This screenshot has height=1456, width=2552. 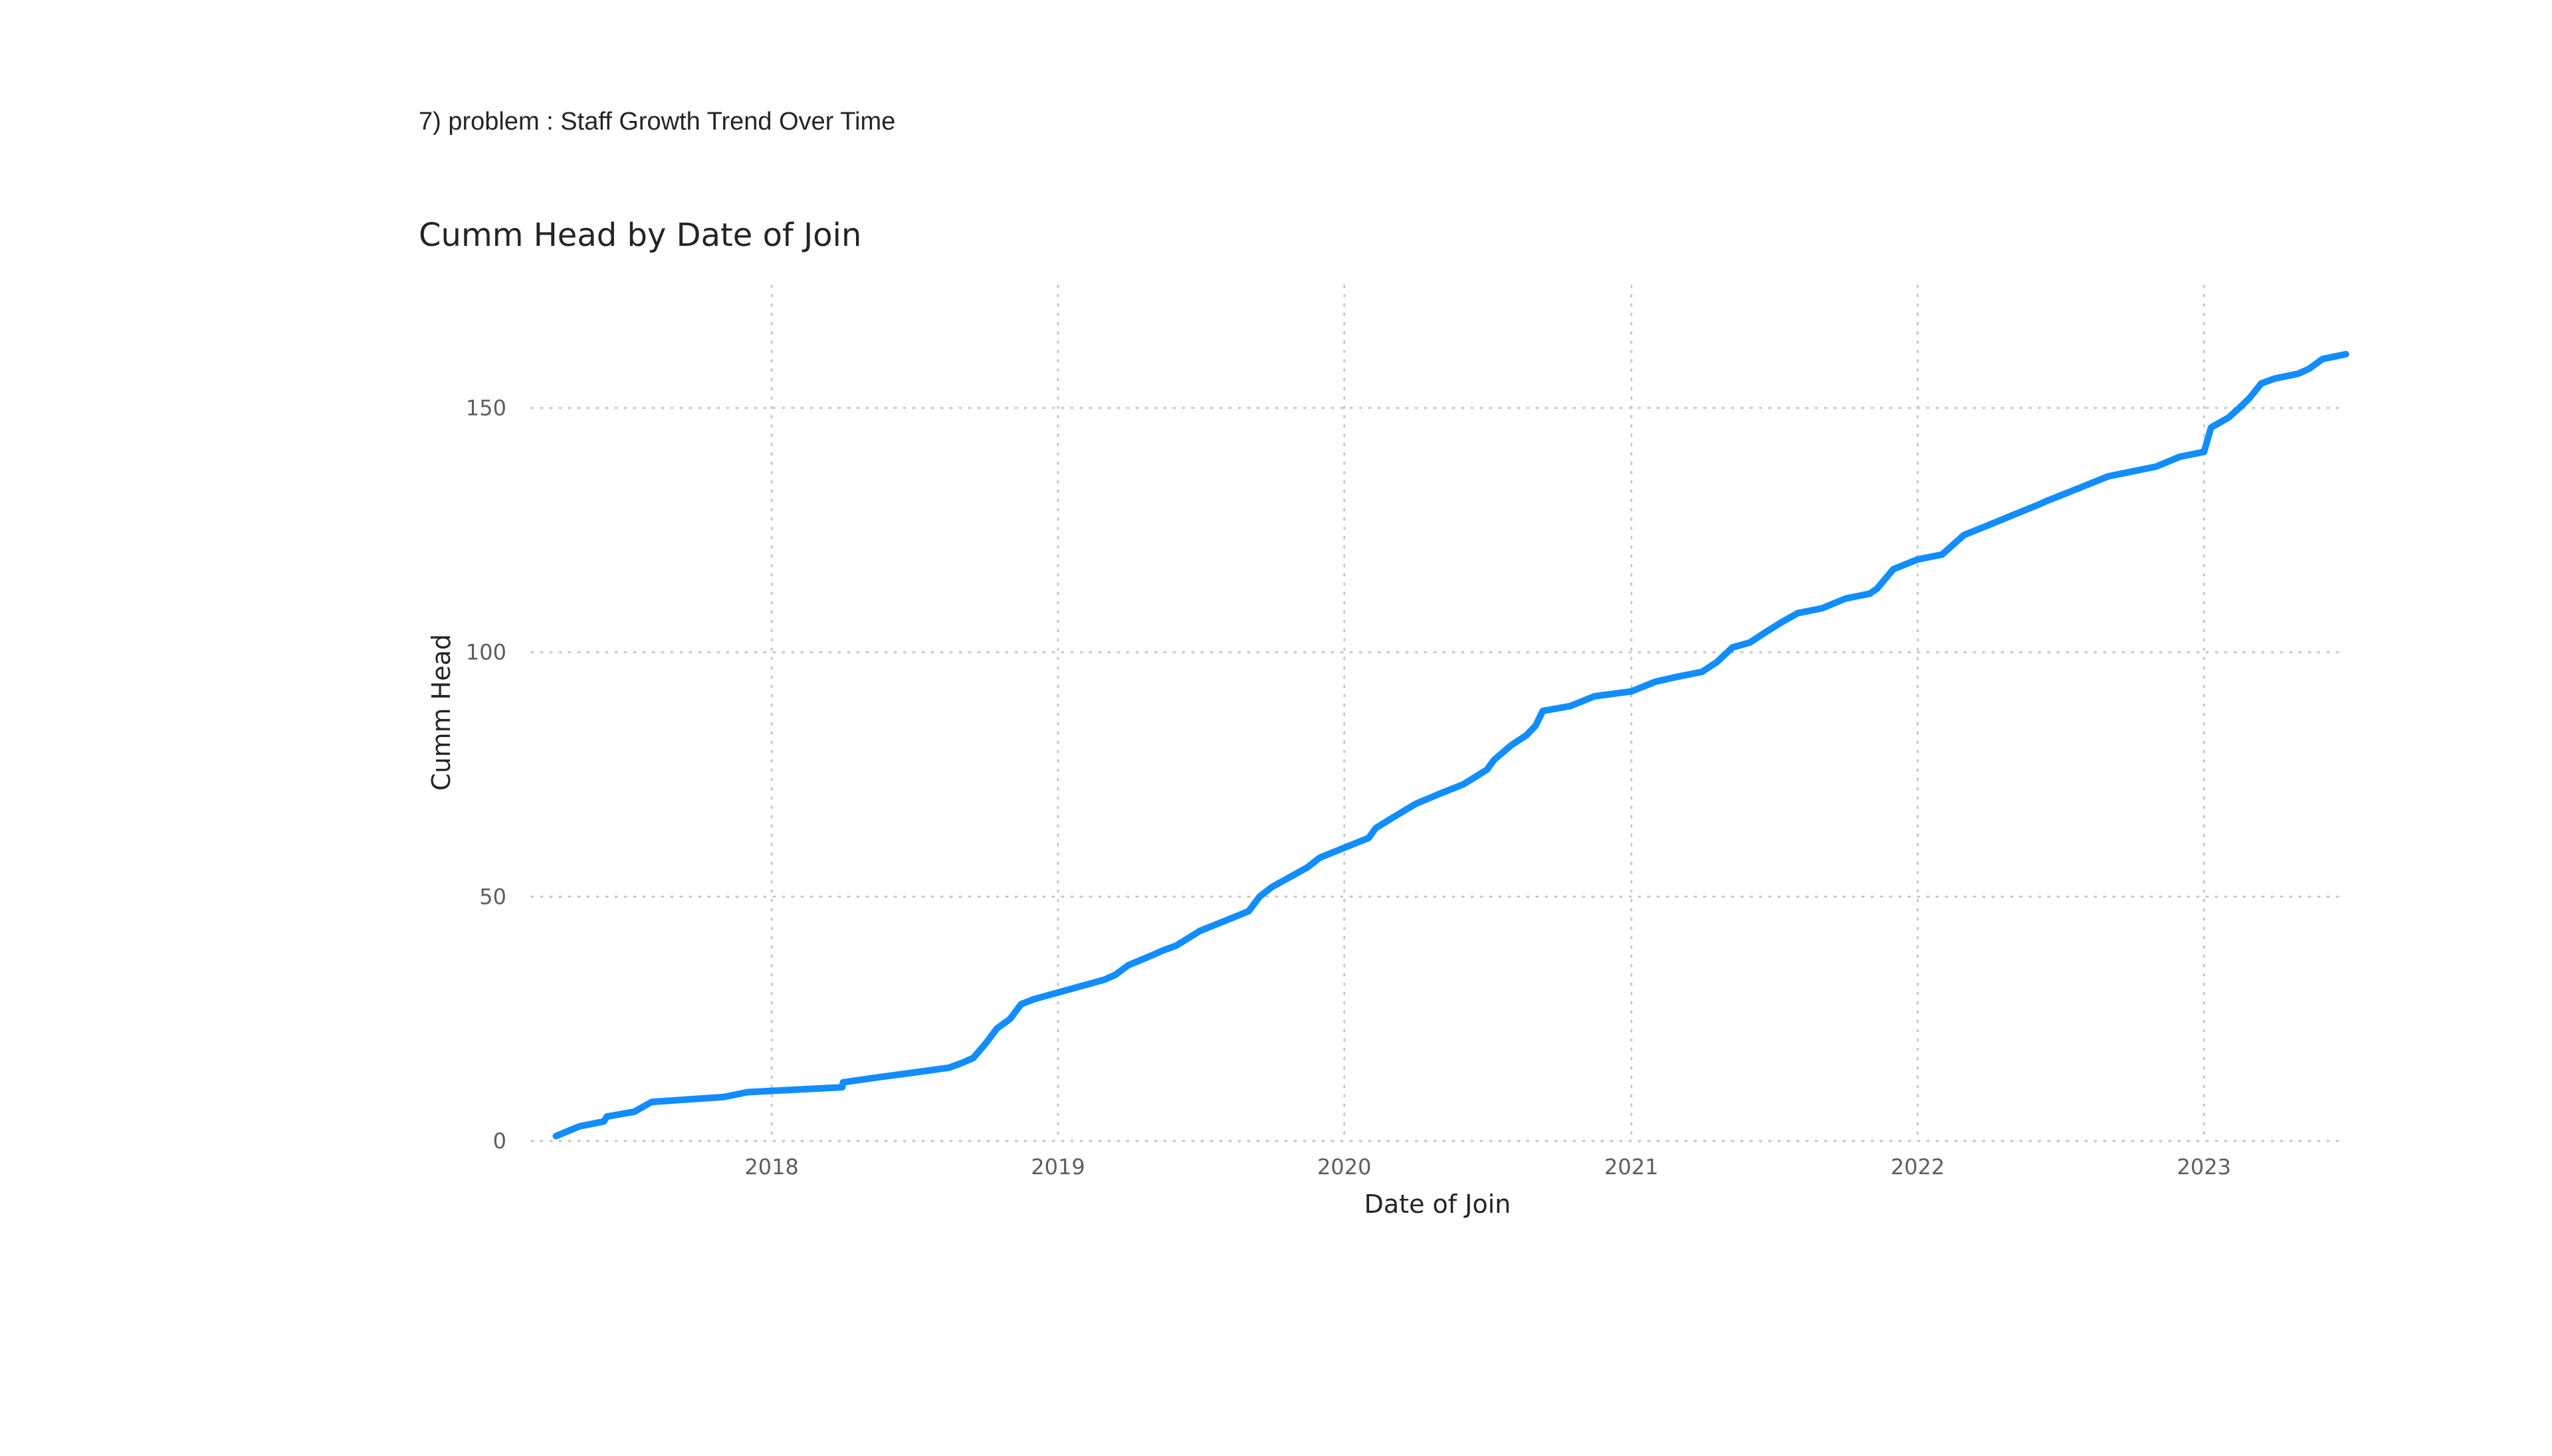 What do you see at coordinates (2204, 1167) in the screenshot?
I see `x-tick-label: 2023` at bounding box center [2204, 1167].